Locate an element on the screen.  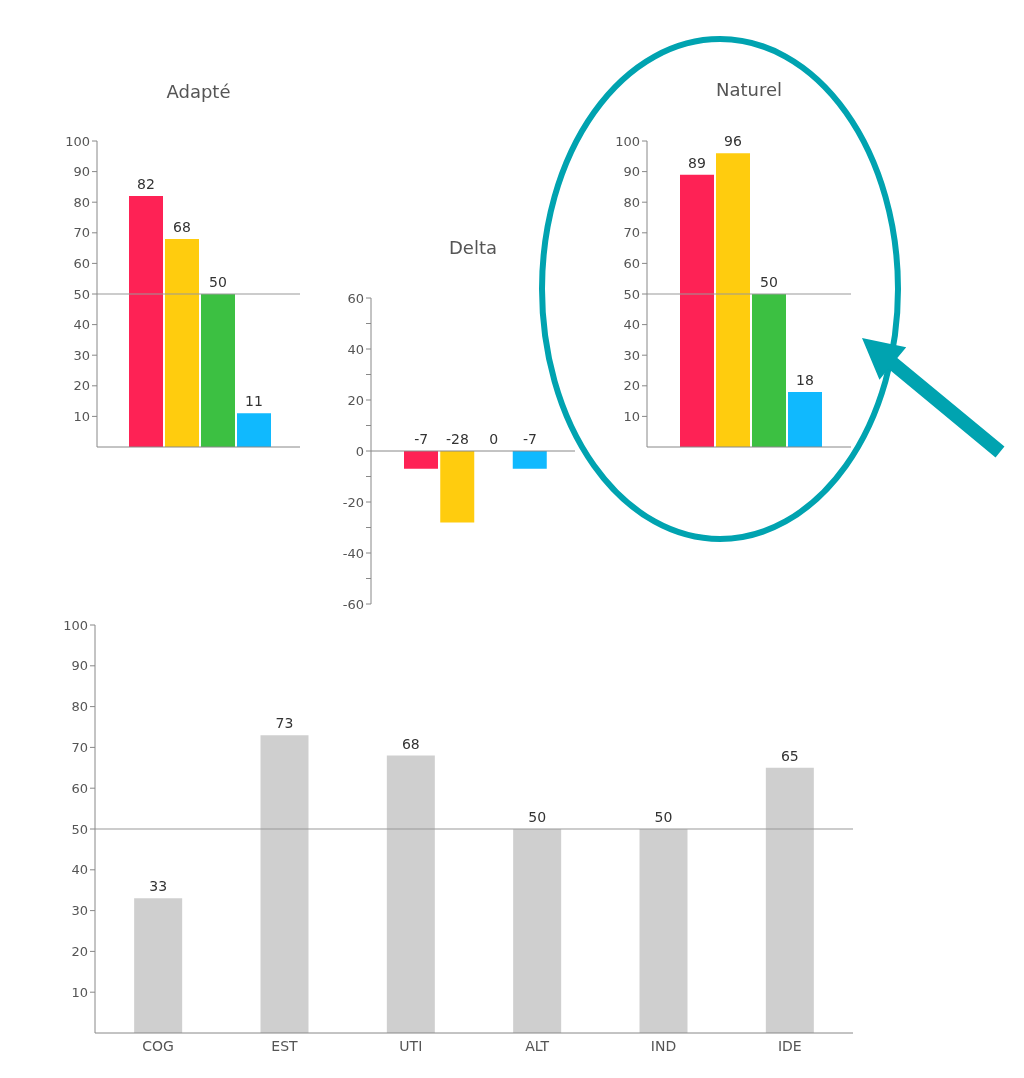
data-label: 33 is located at coordinates (158, 886).